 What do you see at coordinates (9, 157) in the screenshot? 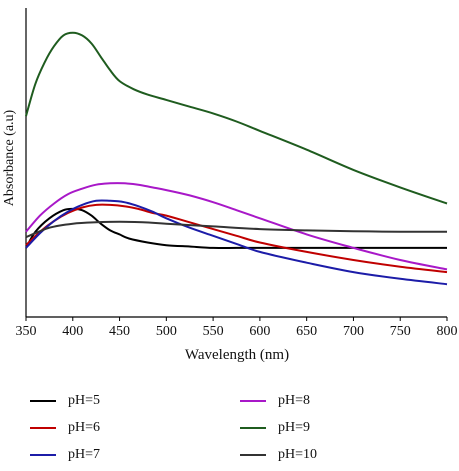
I see `y-axis-label: Absorbance (a.u)` at bounding box center [9, 157].